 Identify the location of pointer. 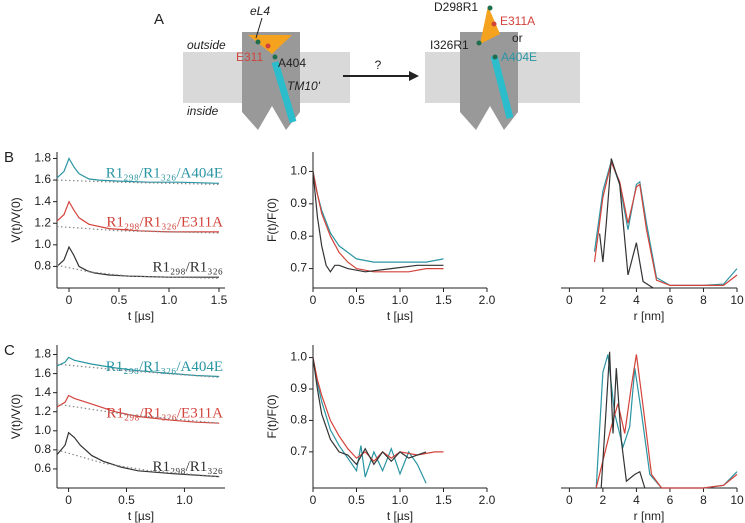
(259, 28).